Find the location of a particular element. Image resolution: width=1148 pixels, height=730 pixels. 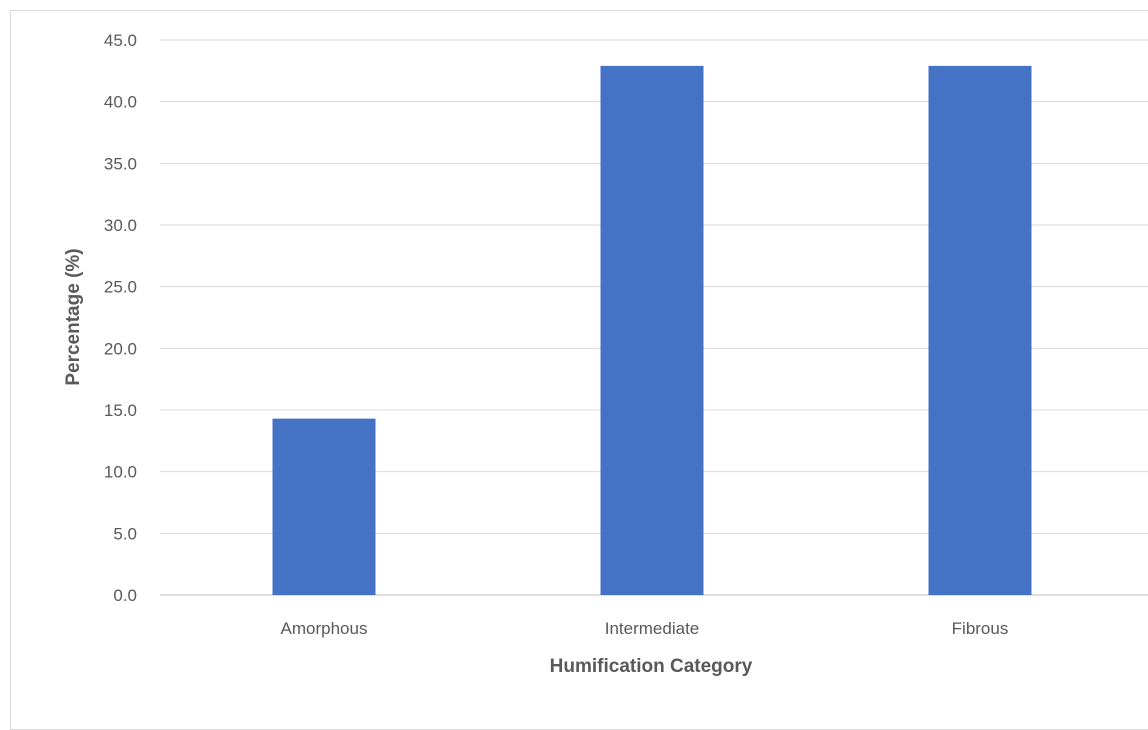

y-tick-label: 20.0 is located at coordinates (120, 348).